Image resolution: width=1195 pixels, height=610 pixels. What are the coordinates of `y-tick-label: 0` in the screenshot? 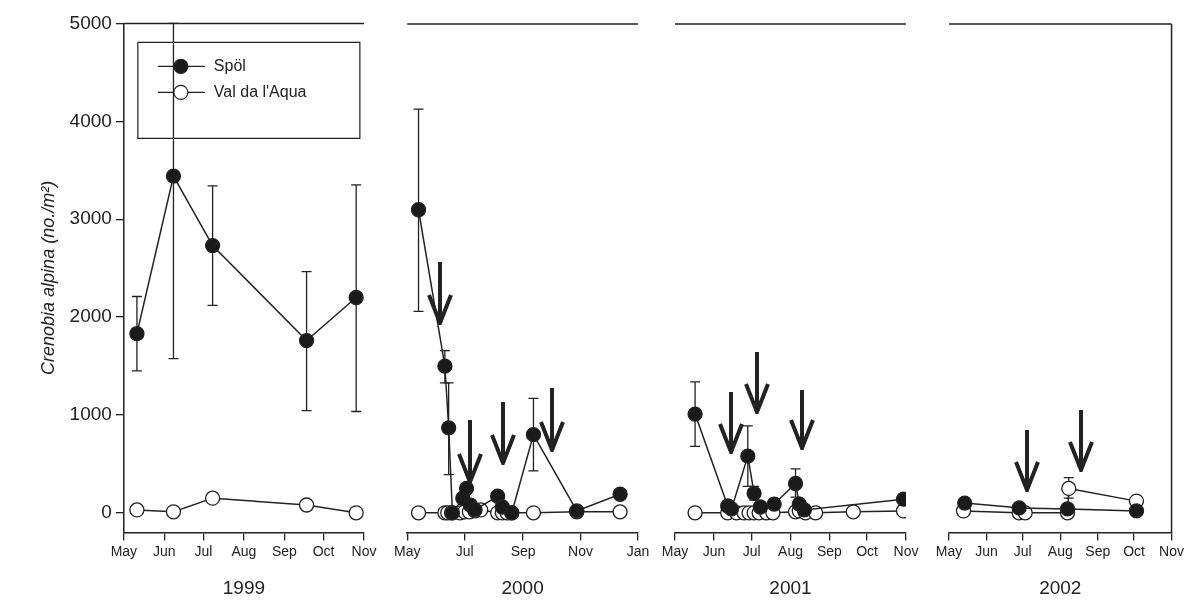 It's located at (106, 512).